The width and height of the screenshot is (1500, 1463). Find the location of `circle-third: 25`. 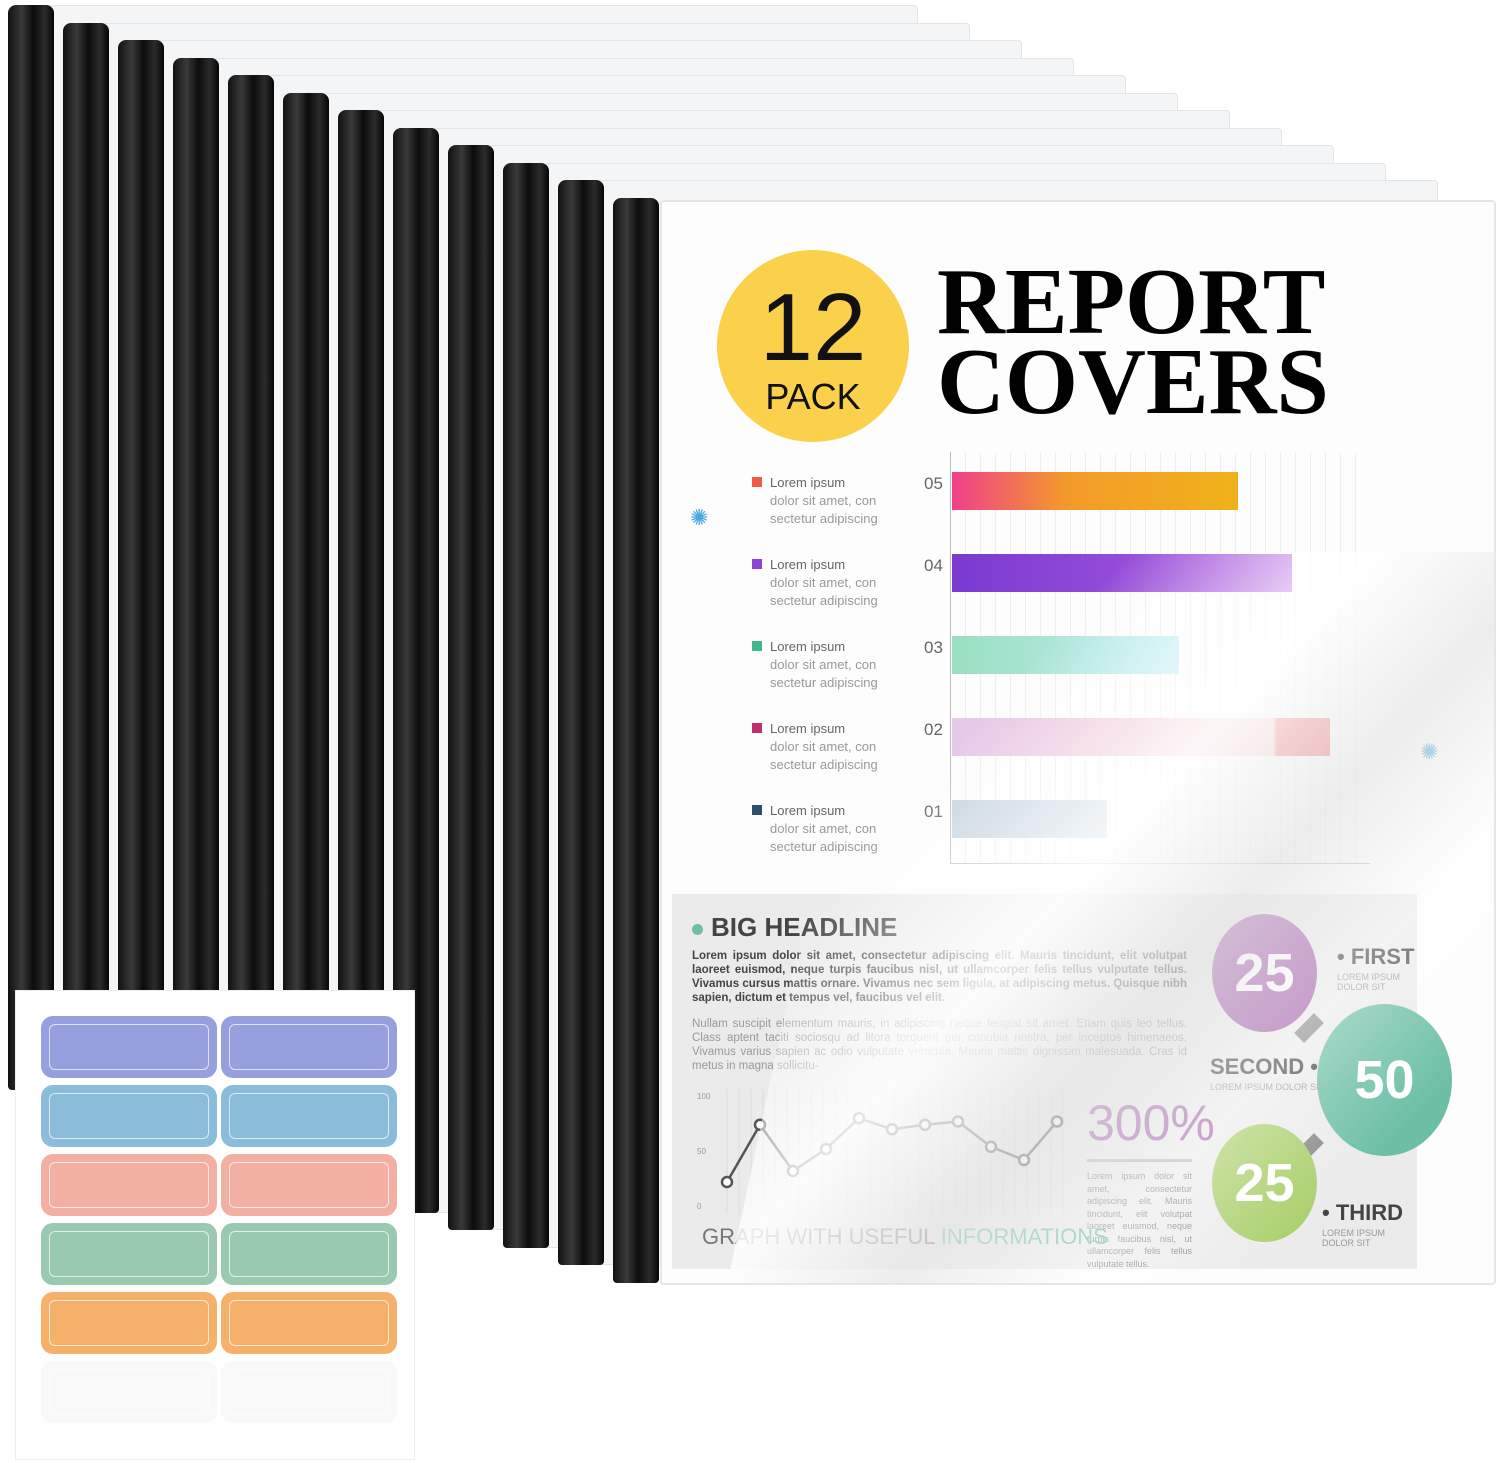

circle-third: 25 is located at coordinates (1264, 1183).